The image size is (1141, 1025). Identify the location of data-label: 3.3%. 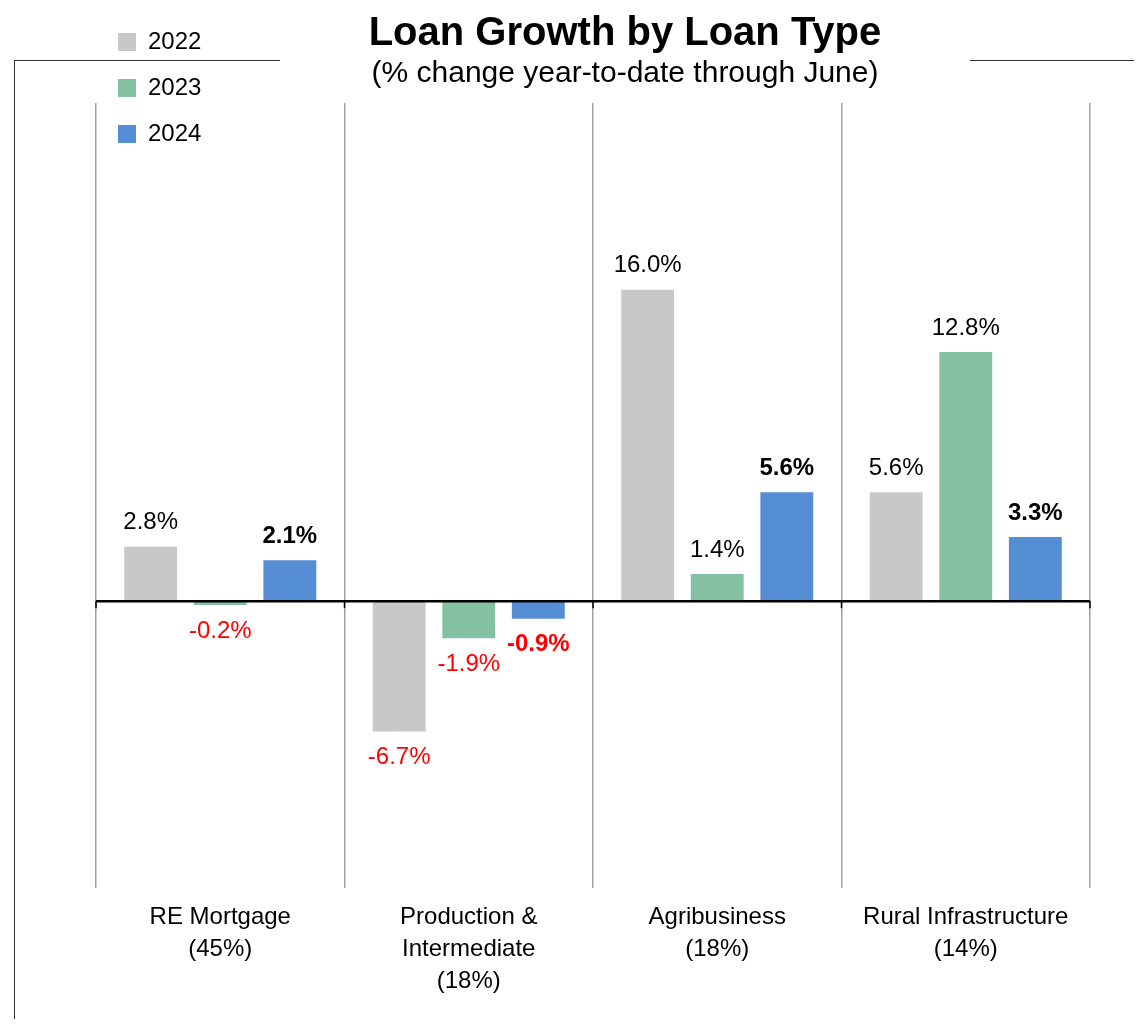
(1035, 511).